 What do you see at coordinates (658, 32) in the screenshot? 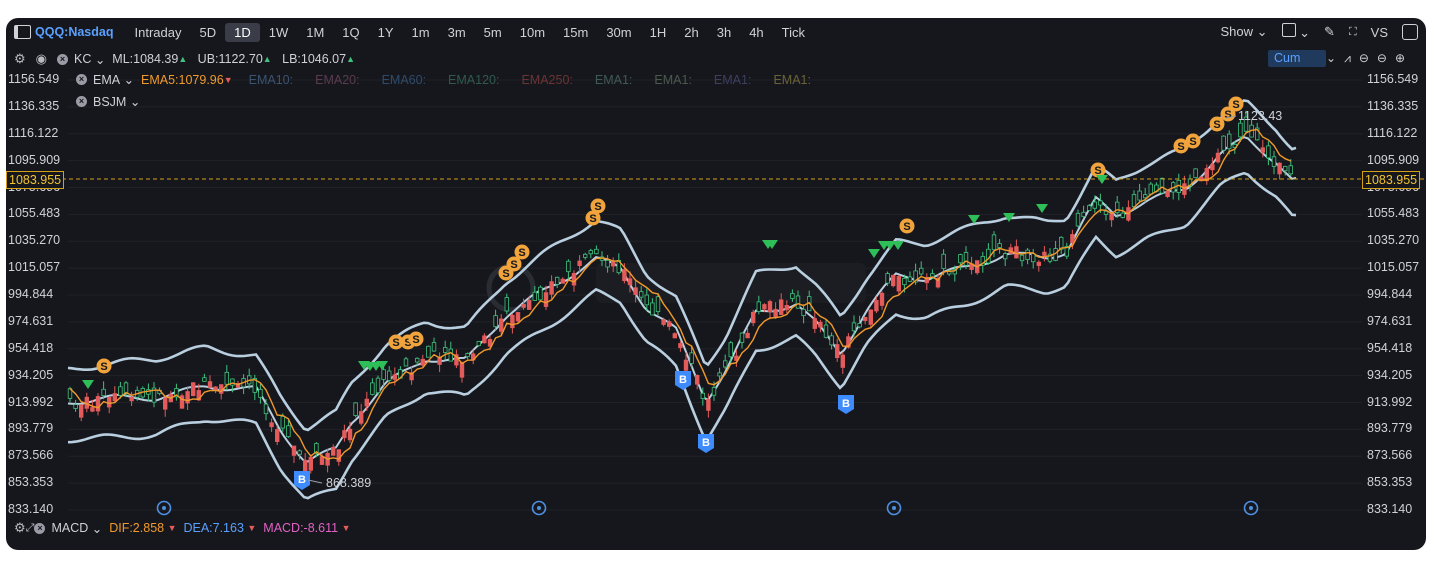
I see `timeframe-tab-1h: 1H` at bounding box center [658, 32].